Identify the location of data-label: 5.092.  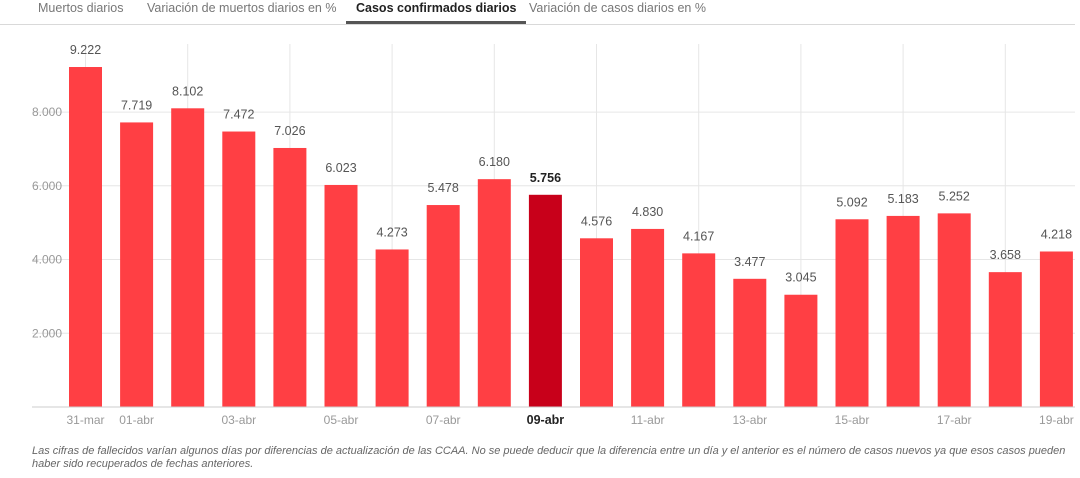
(851, 202).